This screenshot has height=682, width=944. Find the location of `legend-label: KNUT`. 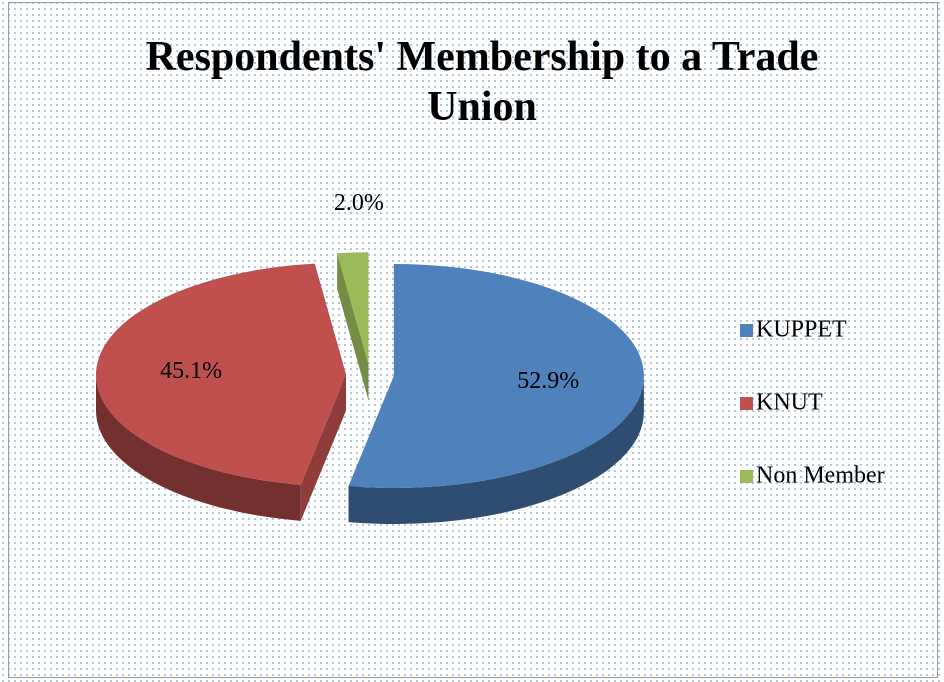

legend-label: KNUT is located at coordinates (789, 403).